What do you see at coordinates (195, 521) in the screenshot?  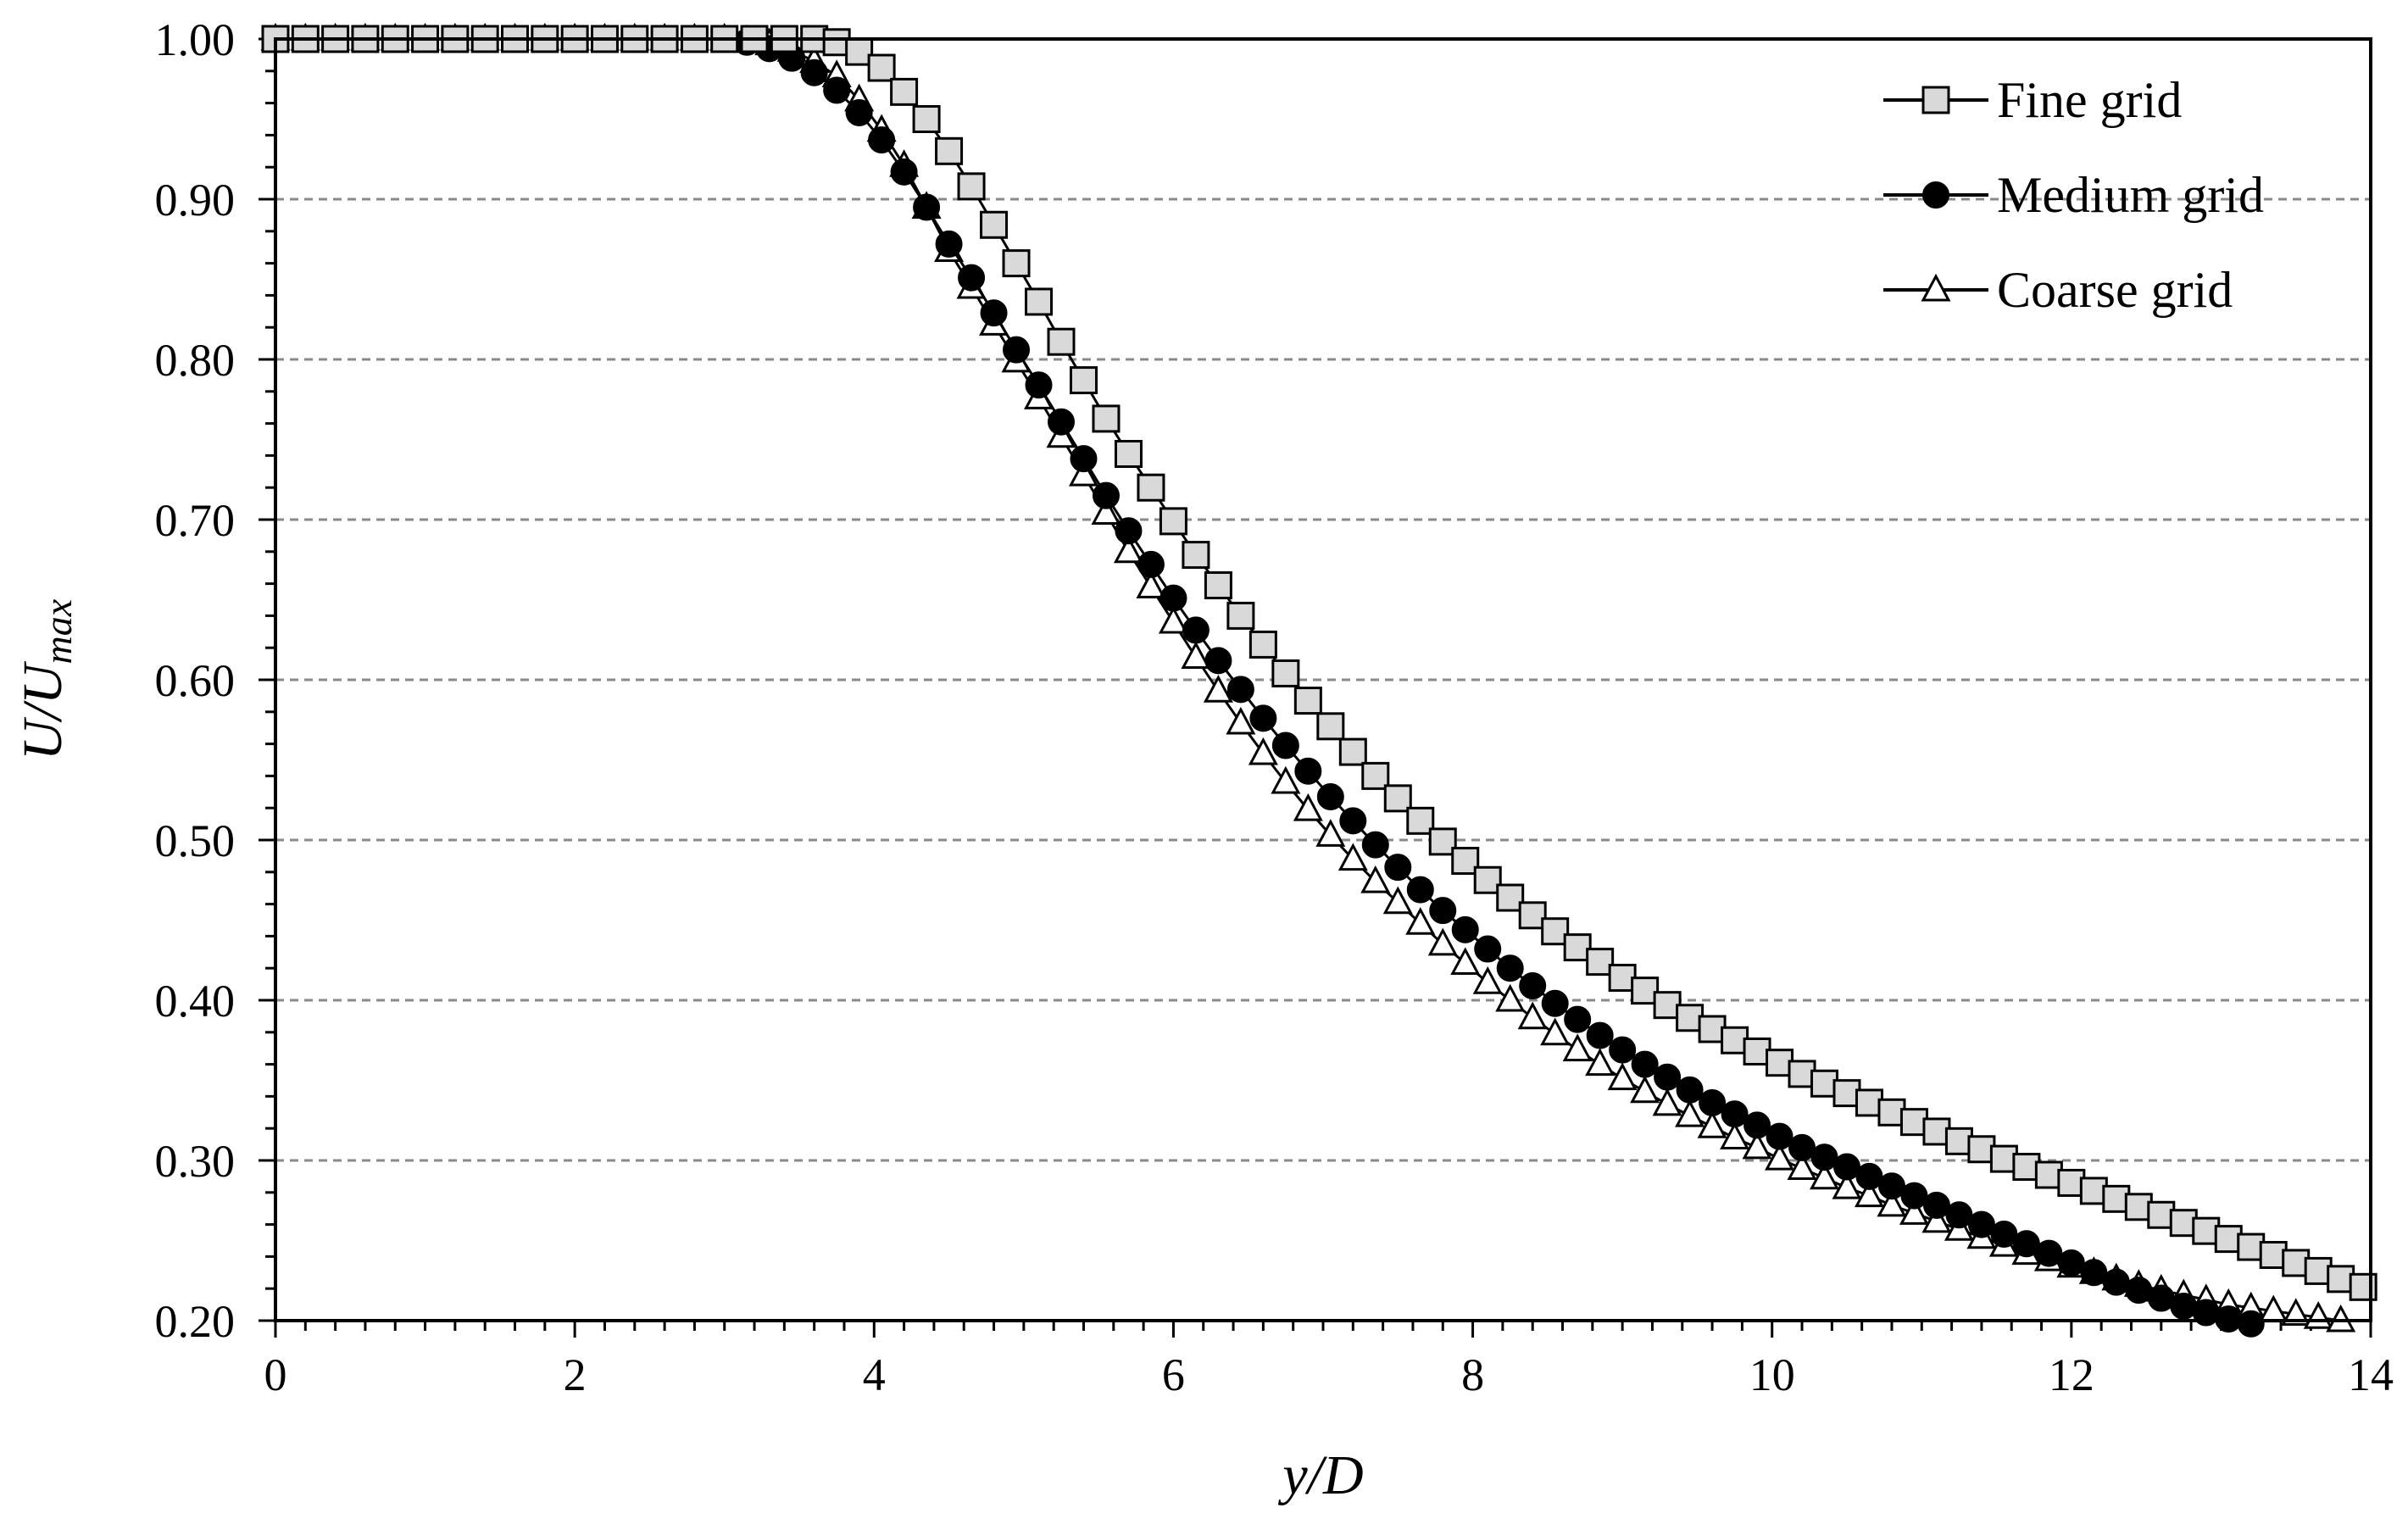 I see `y-tick-label: 0.70` at bounding box center [195, 521].